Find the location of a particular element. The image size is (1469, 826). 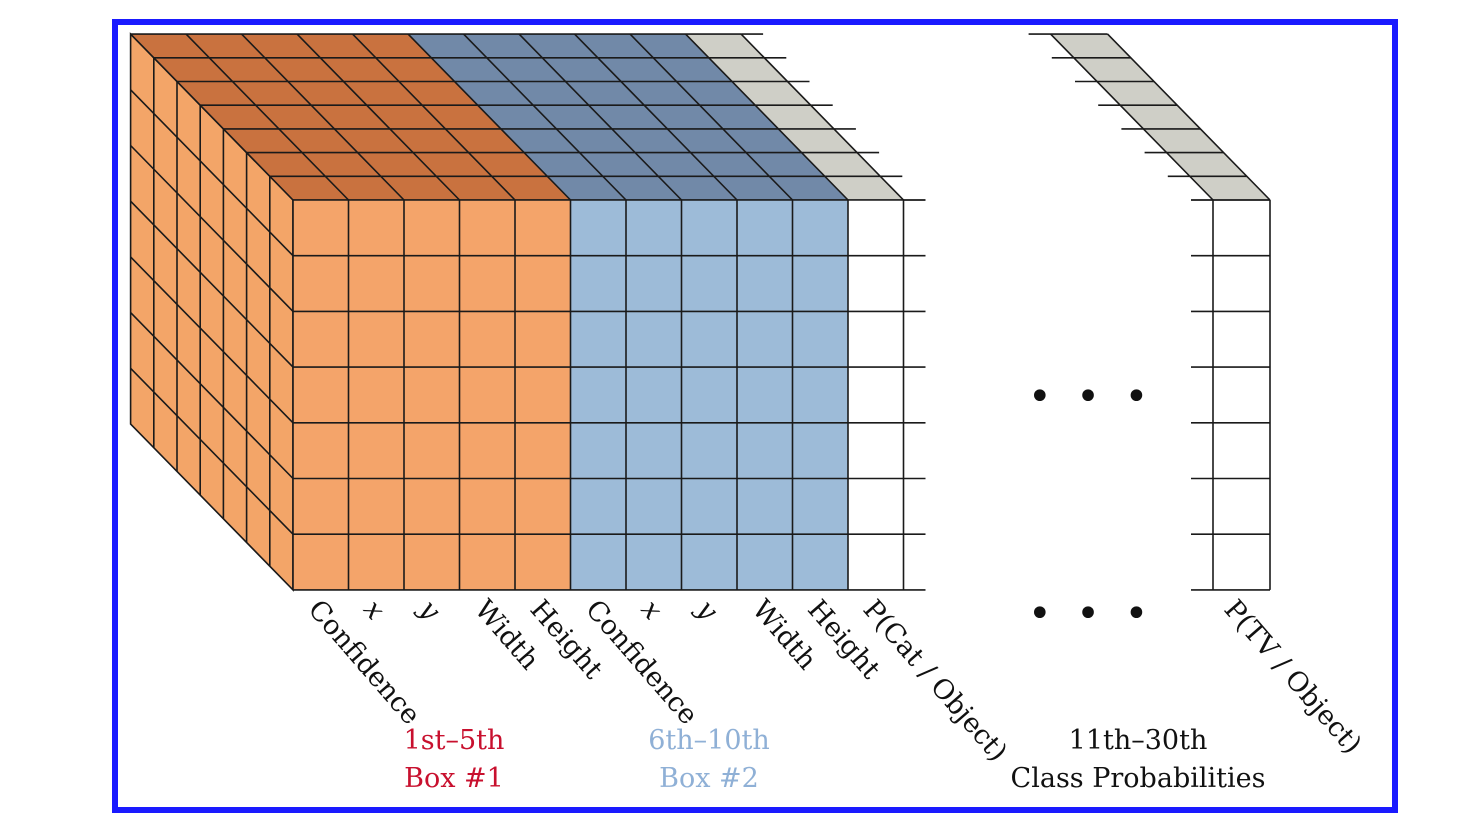

box2-front-face is located at coordinates (709, 395).